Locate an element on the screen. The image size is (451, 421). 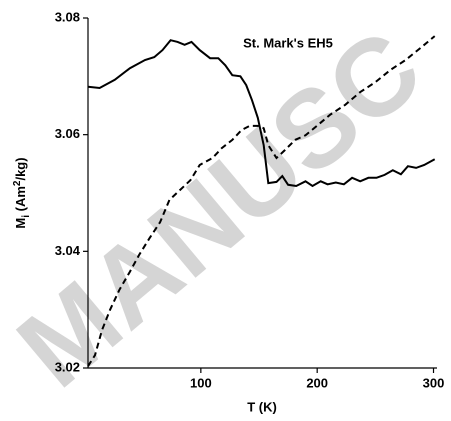
y-axis-label-part: (Am is located at coordinates (20, 200).